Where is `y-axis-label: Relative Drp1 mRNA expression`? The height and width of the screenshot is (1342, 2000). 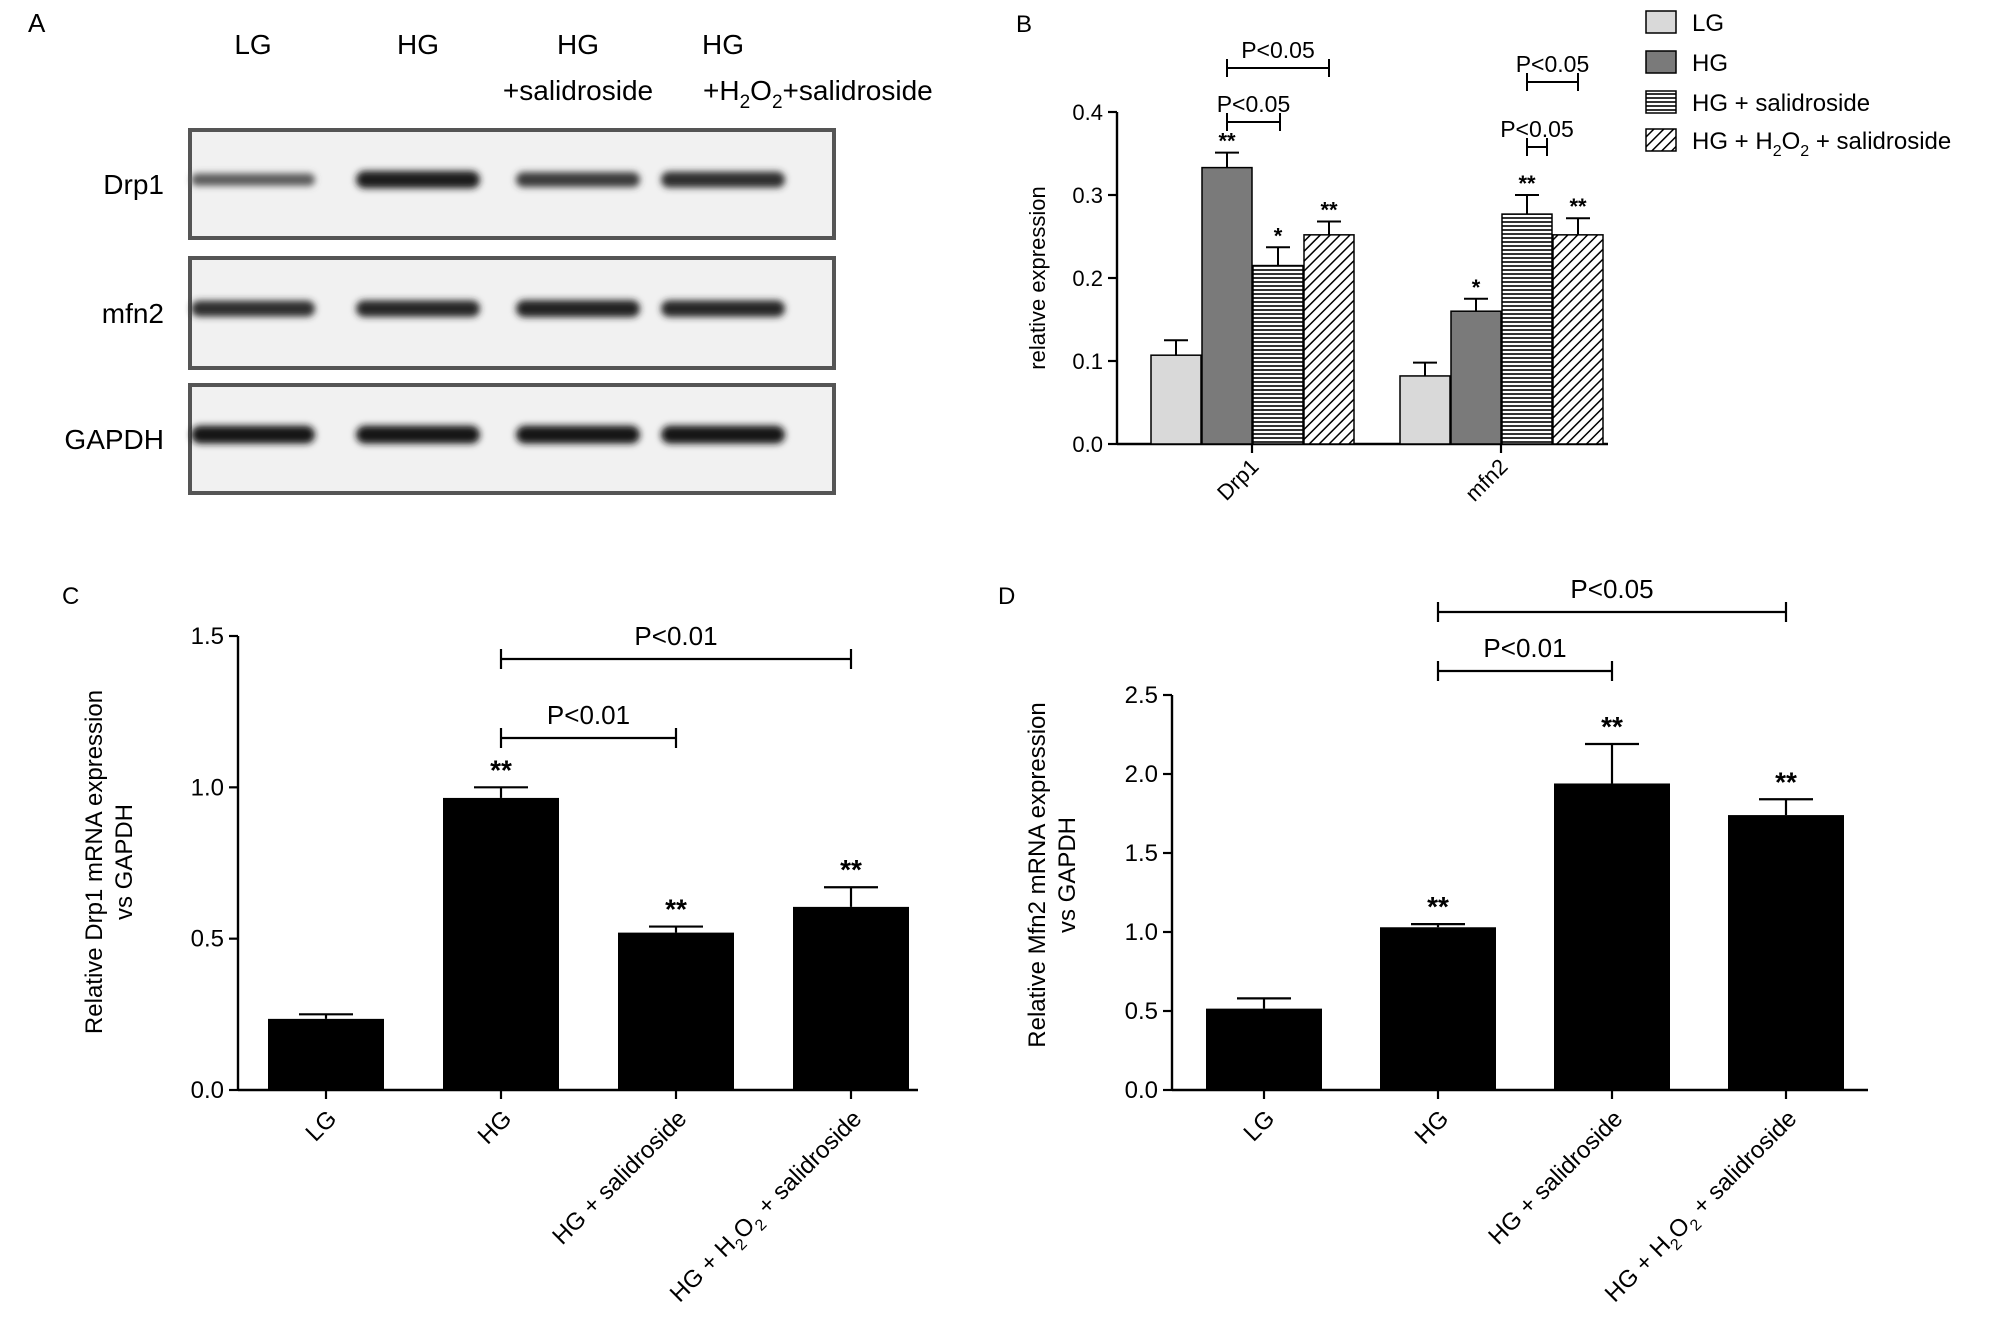
y-axis-label: Relative Drp1 mRNA expression is located at coordinates (94, 862).